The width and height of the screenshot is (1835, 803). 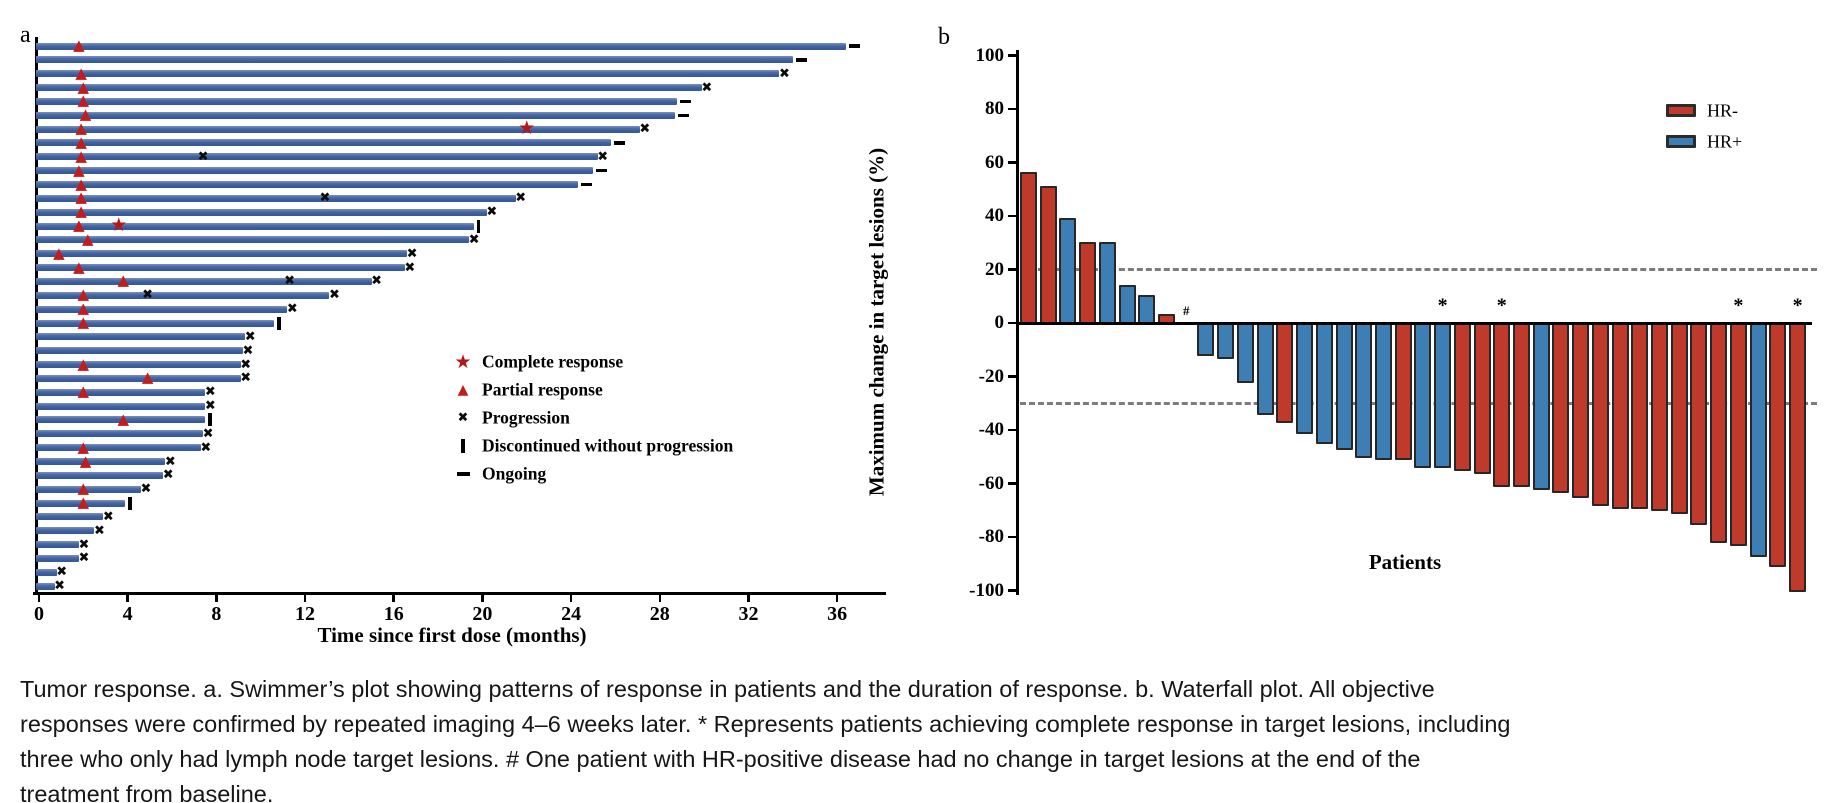 I want to click on panel-b-tick-label: -20, so click(x=991, y=376).